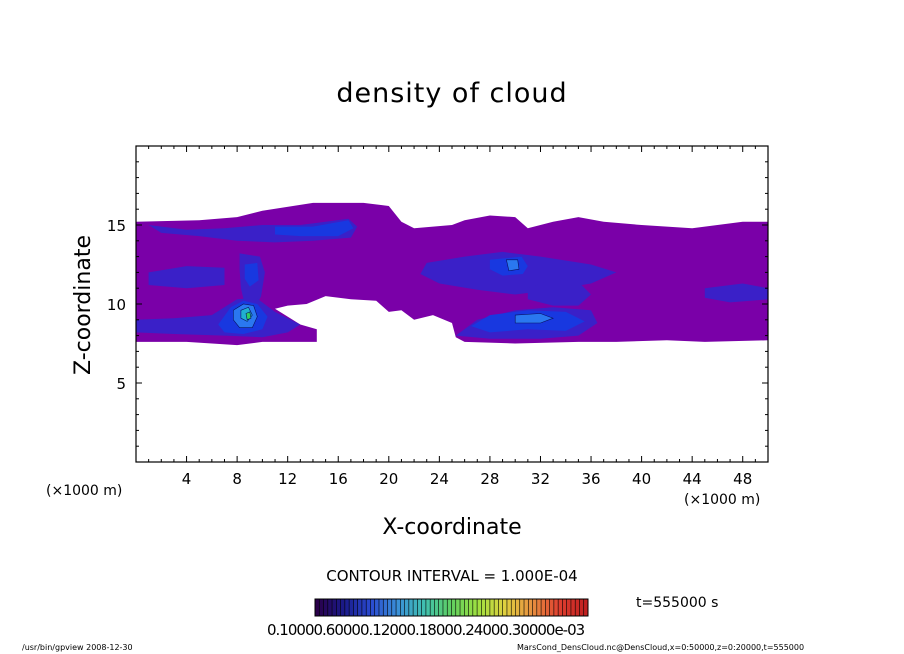  Describe the element at coordinates (287, 479) in the screenshot. I see `x-tick-label: 12` at that location.